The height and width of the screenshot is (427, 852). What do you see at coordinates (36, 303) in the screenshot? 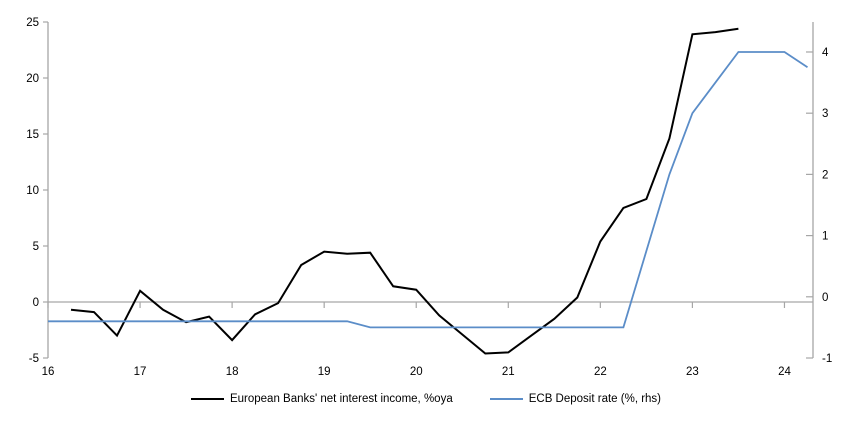
I see `left-tick-label: 0` at bounding box center [36, 303].